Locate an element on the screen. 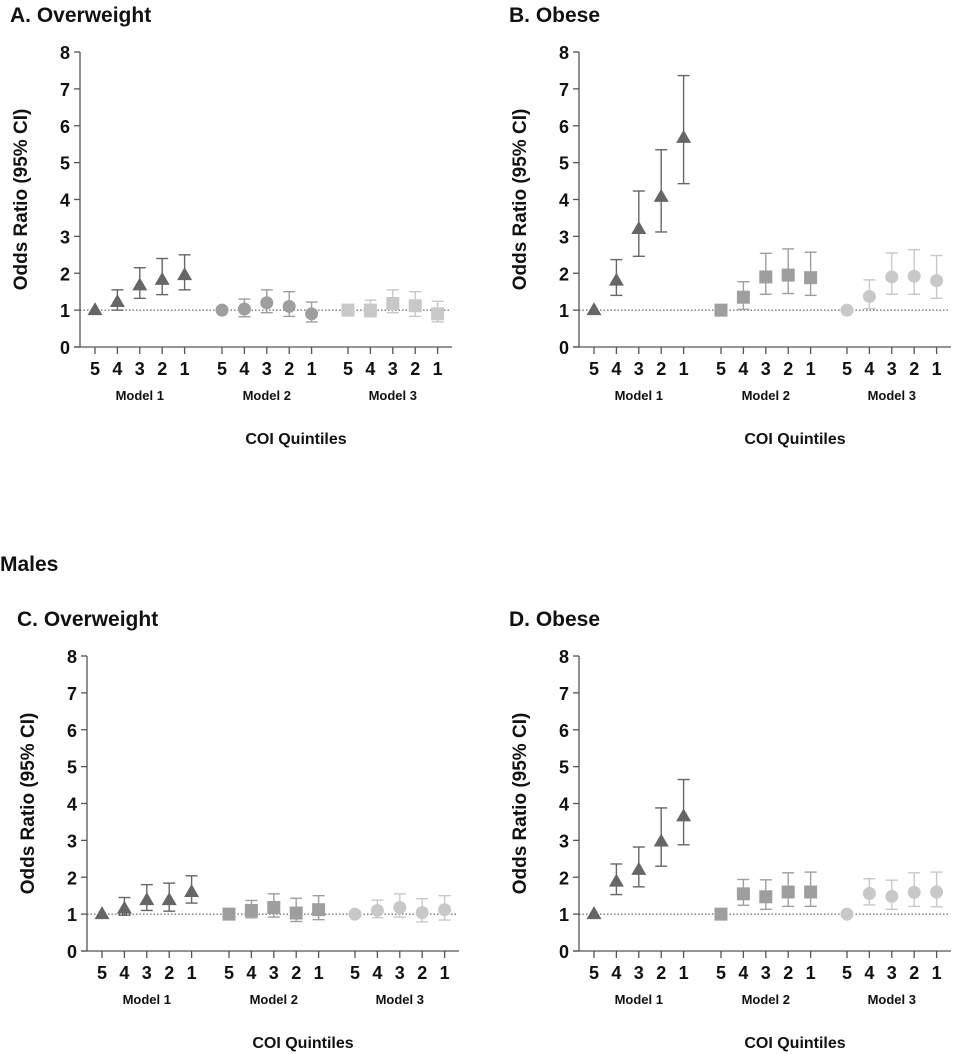  panel-title: A. Overweight is located at coordinates (80, 15).